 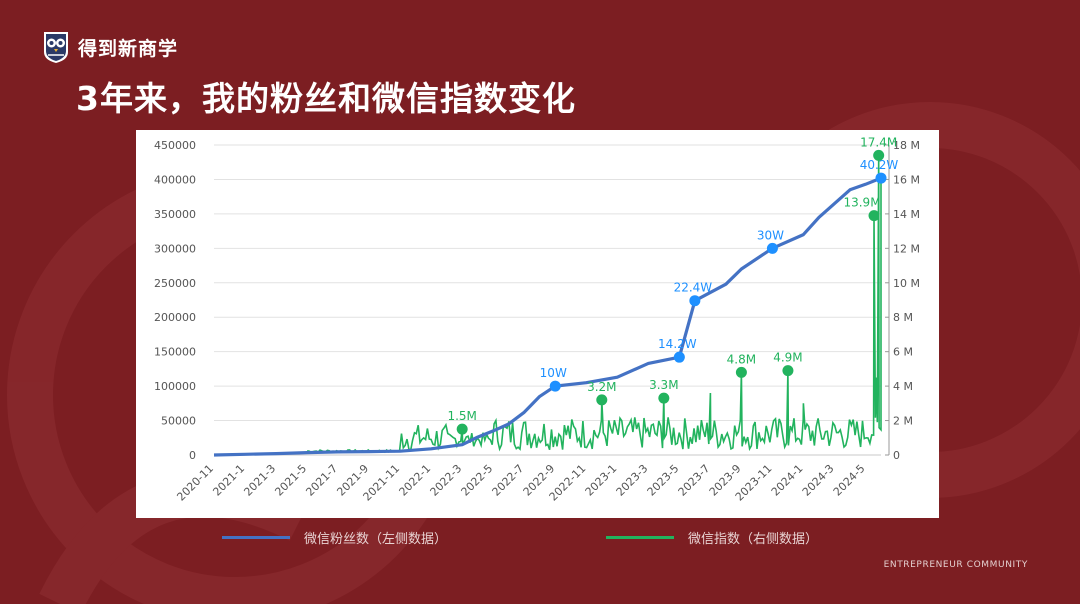 I want to click on left-tick-label: 50000, so click(x=178, y=421).